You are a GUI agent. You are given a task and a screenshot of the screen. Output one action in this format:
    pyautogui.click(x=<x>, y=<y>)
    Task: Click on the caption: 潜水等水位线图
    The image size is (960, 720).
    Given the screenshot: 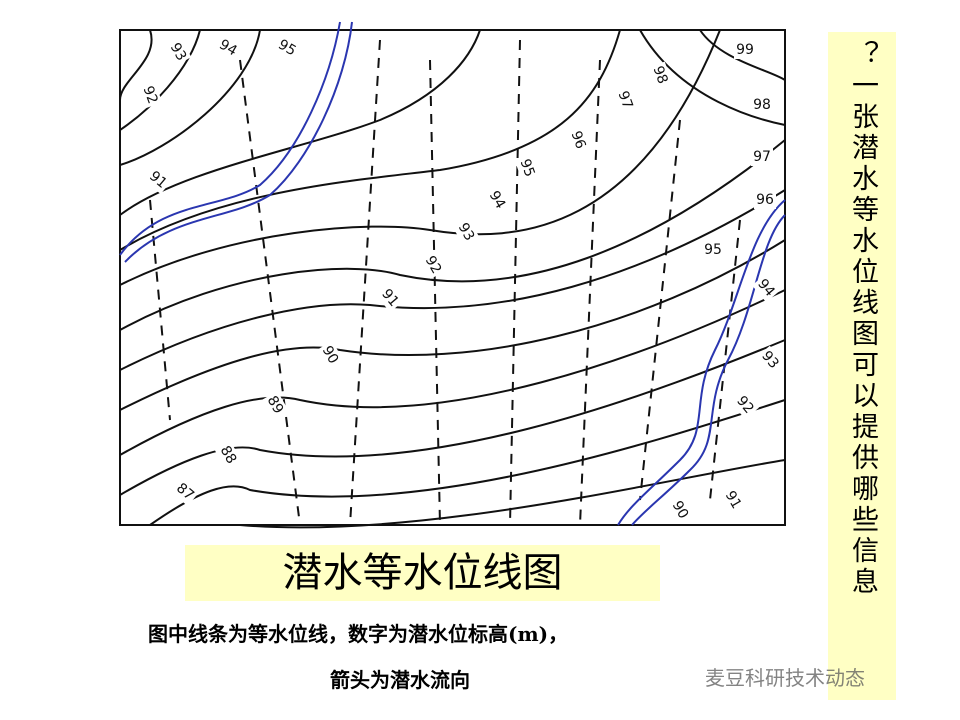 What is the action you would take?
    pyautogui.click(x=422, y=573)
    